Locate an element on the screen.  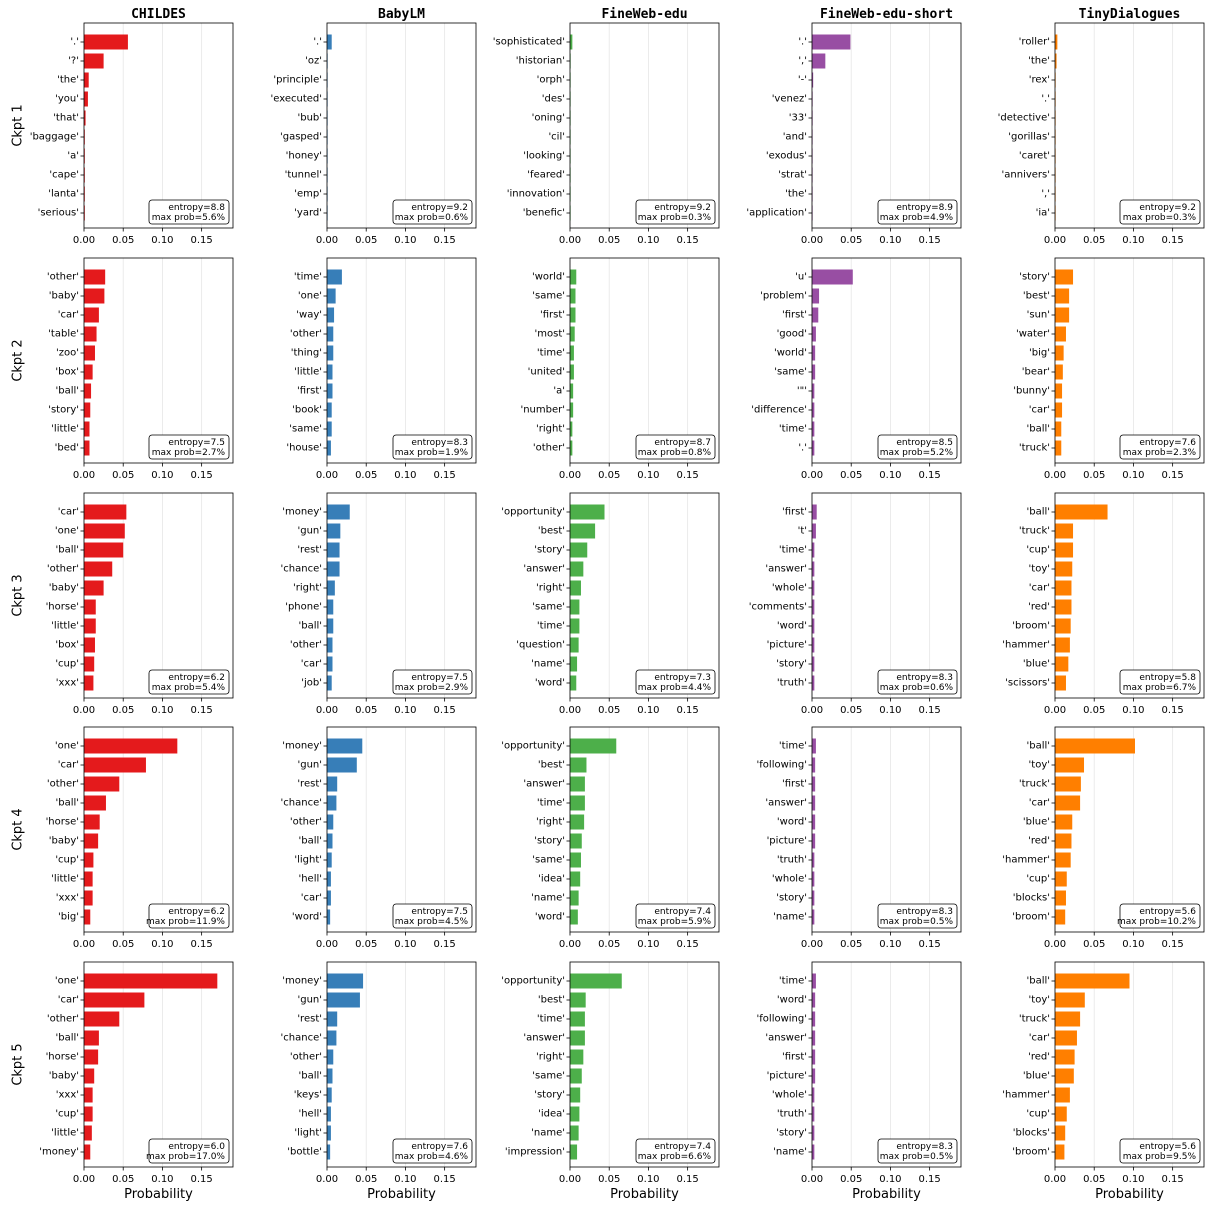
y-tick-label: 'venez' is located at coordinates (789, 99).